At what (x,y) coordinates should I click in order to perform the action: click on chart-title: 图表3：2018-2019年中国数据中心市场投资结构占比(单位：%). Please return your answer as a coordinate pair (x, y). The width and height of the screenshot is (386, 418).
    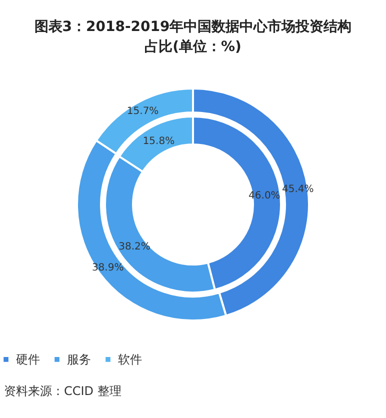
    Looking at the image, I should click on (193, 36).